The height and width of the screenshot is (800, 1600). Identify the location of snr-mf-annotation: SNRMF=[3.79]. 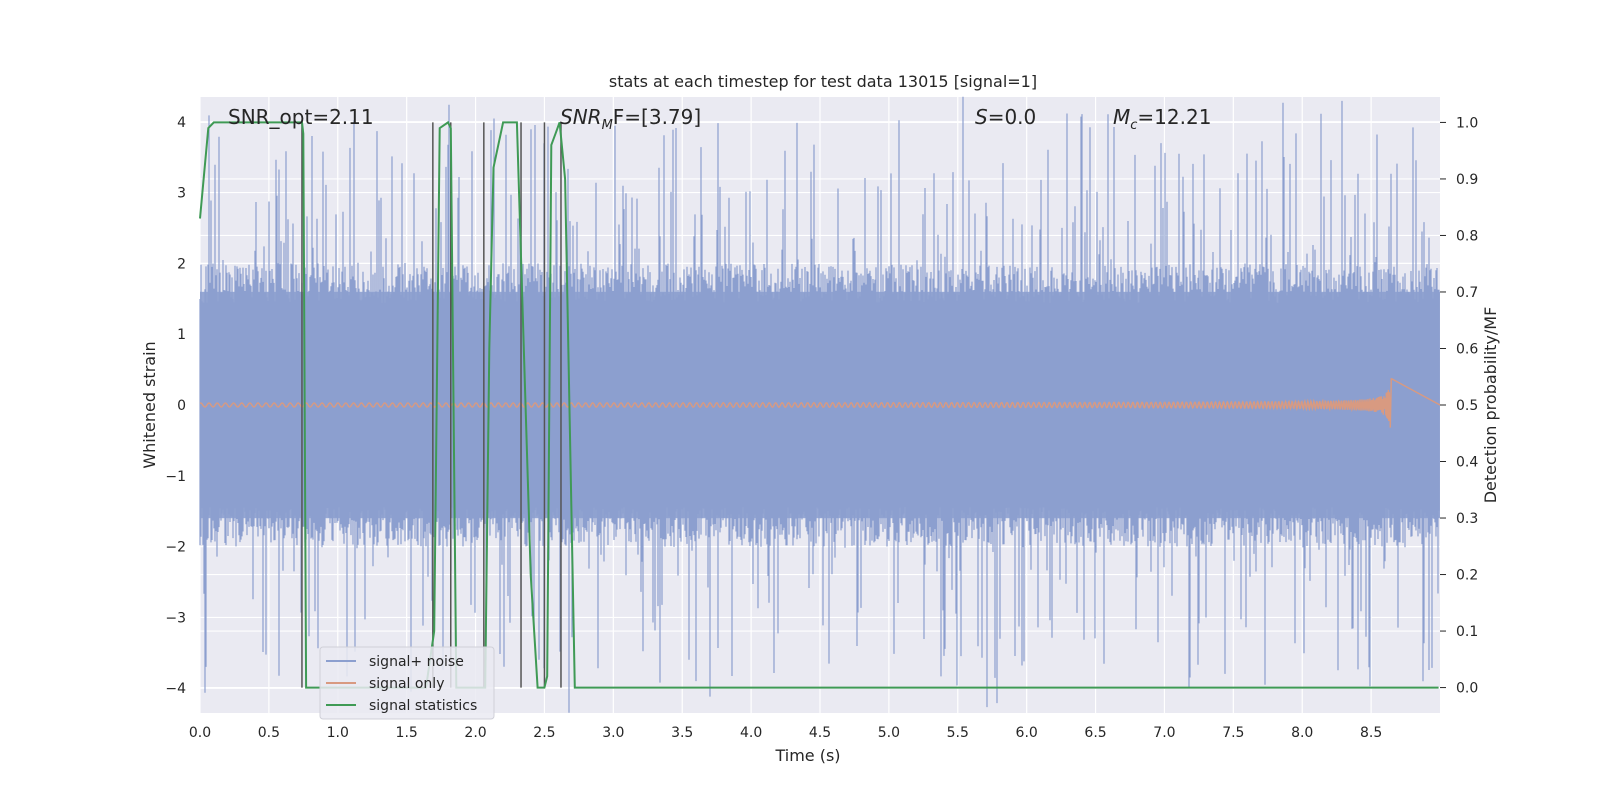
(630, 119).